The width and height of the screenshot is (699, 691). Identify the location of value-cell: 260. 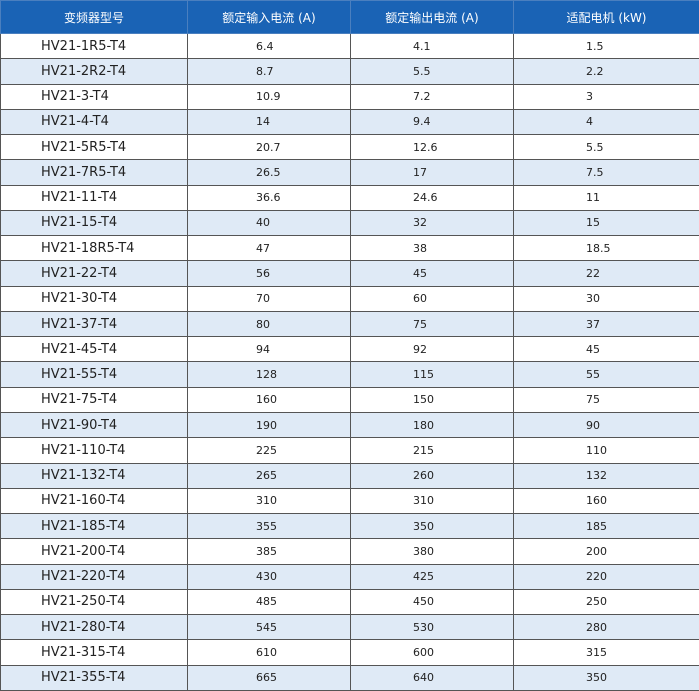
(432, 475).